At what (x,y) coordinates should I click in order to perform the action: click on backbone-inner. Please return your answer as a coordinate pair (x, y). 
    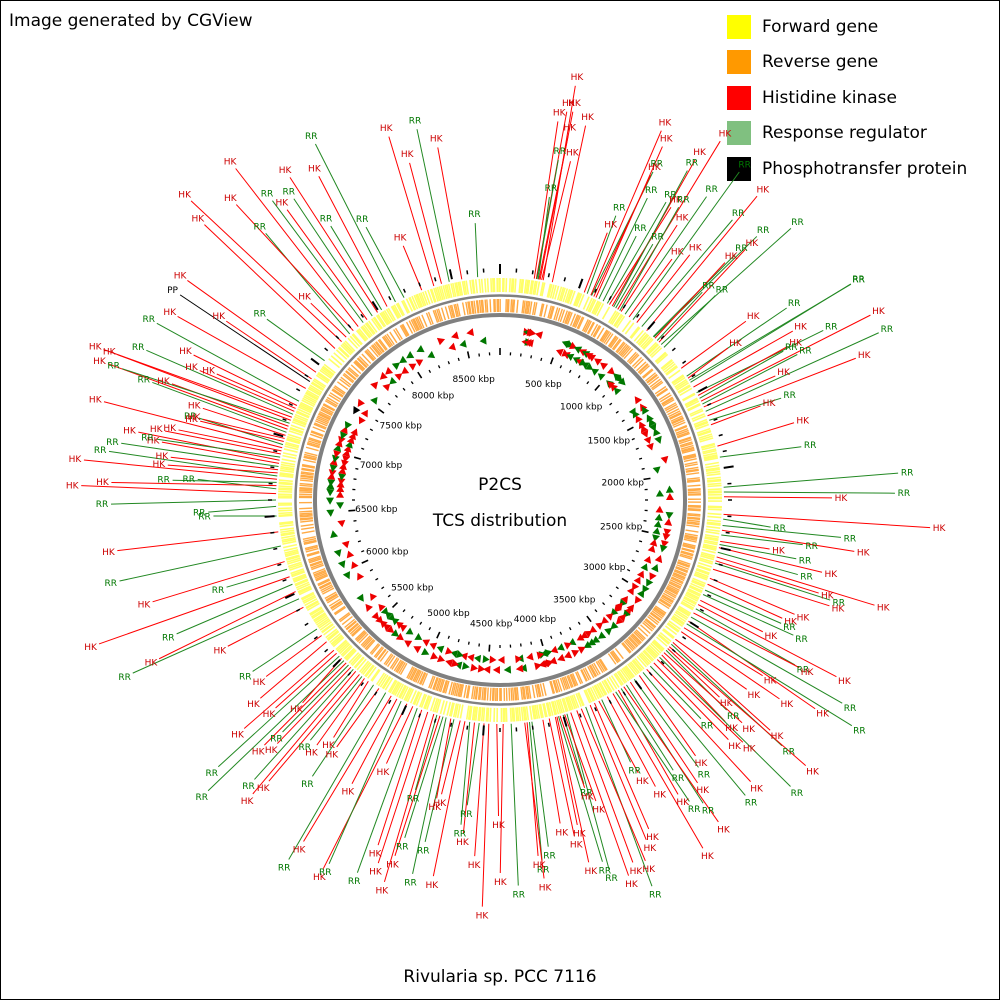
    Looking at the image, I should click on (500, 500).